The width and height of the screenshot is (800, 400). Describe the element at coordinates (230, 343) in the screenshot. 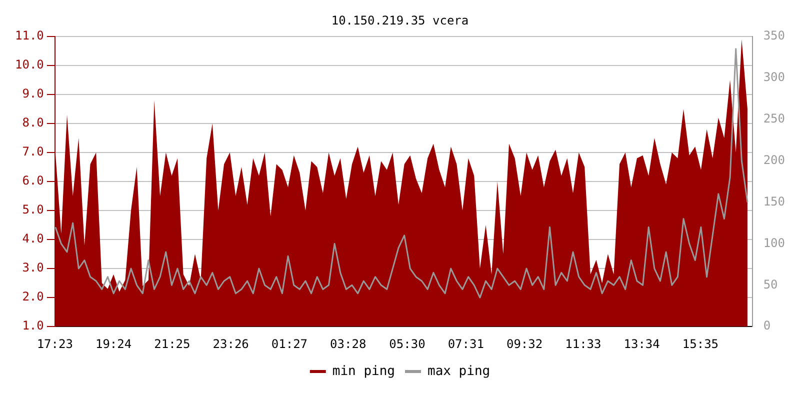

I see `x-tick-label: 23:26` at that location.